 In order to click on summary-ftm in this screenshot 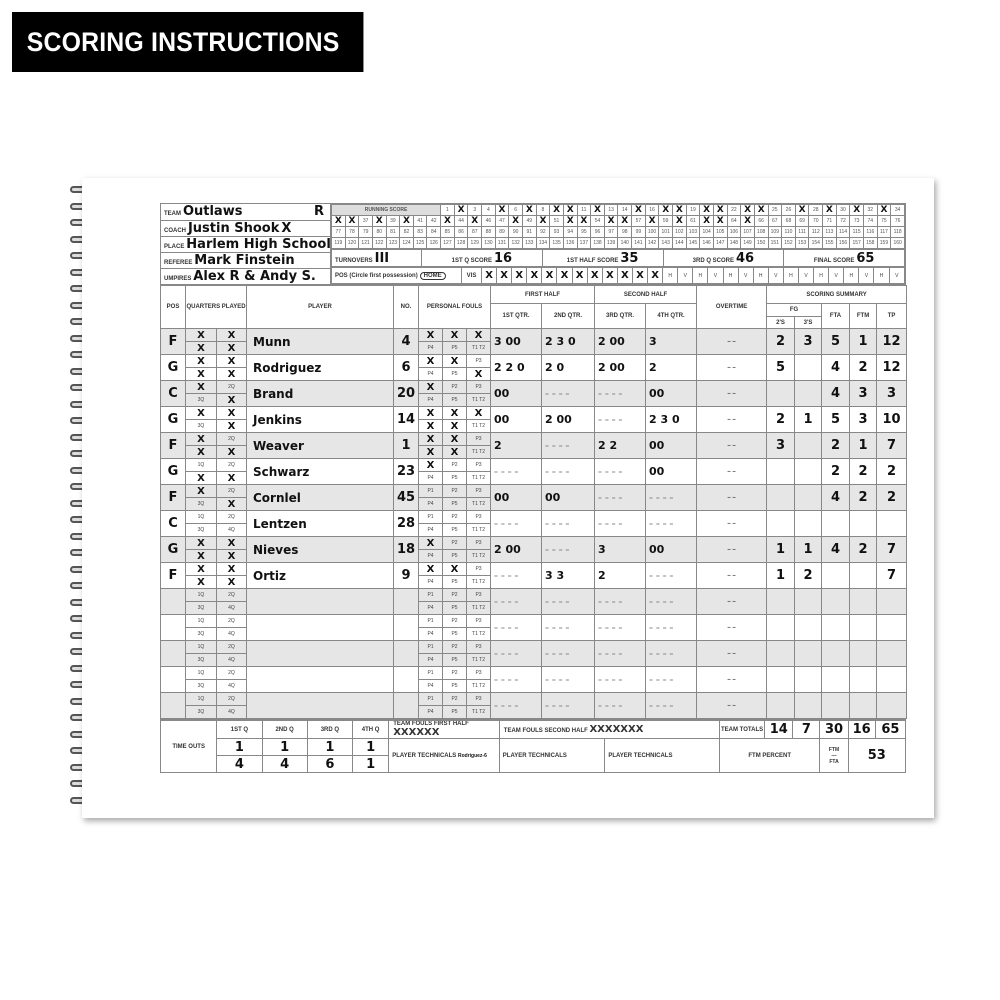, I will do `click(863, 705)`.